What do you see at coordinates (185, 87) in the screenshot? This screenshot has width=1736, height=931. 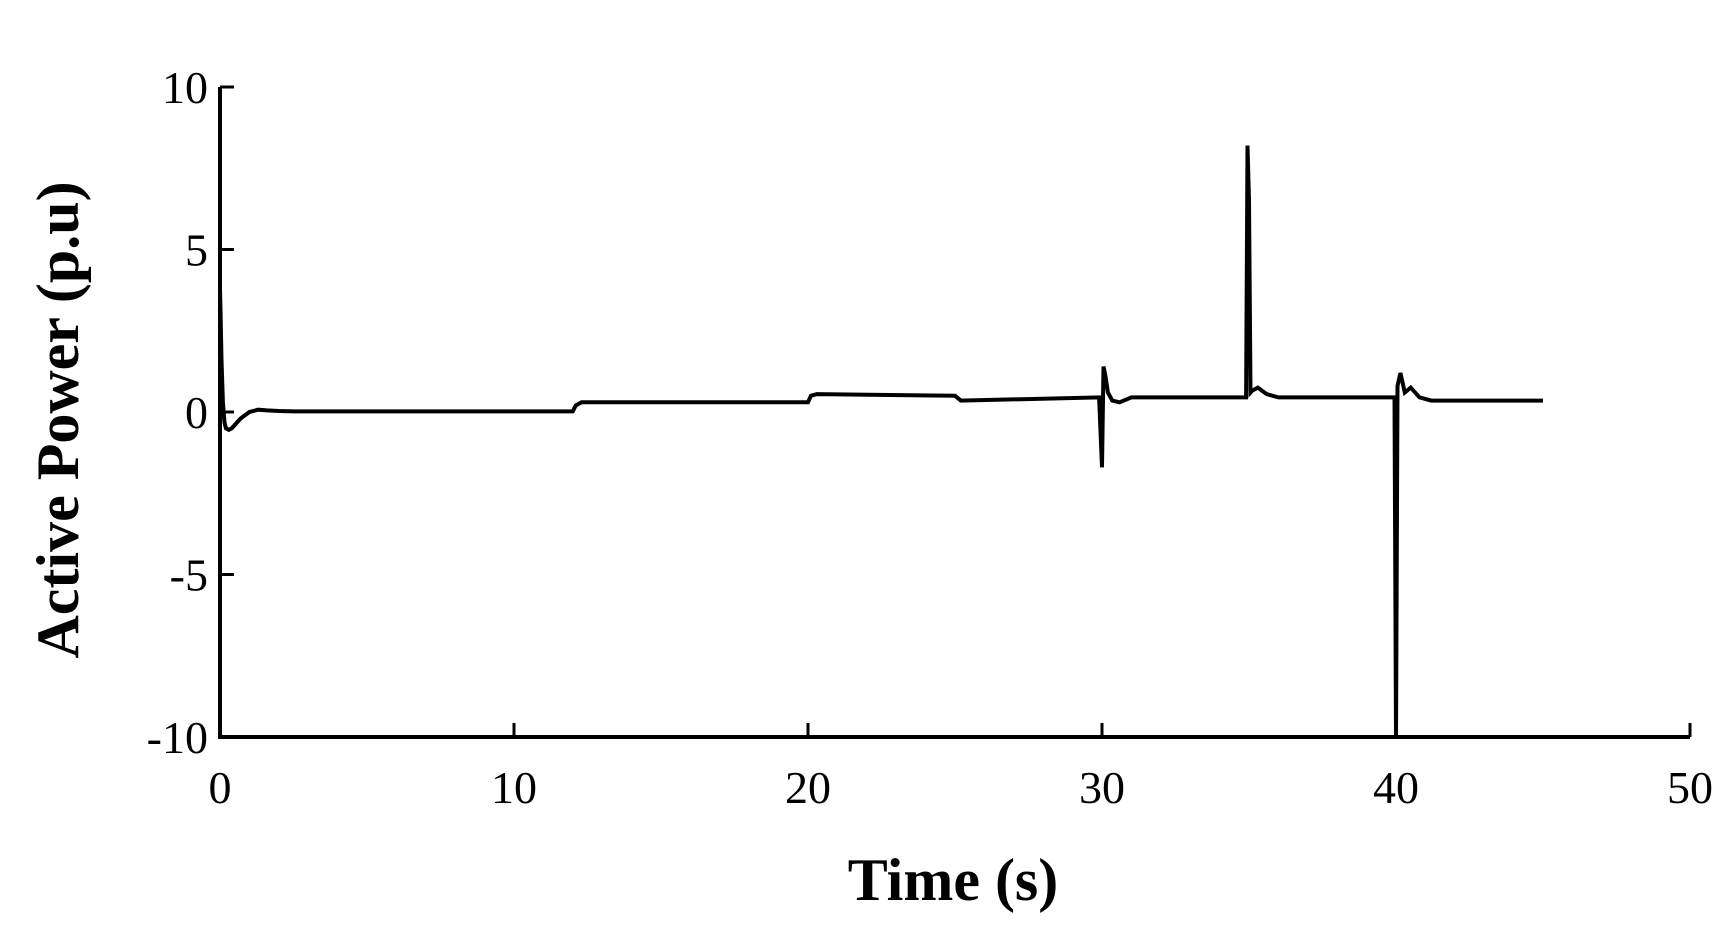 I see `y-tick-label: 10` at bounding box center [185, 87].